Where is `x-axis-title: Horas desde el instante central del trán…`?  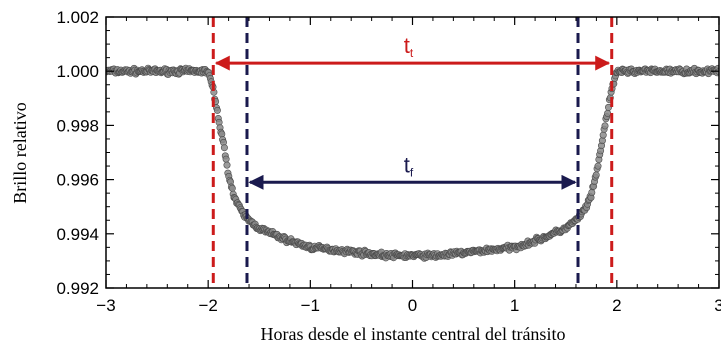
x-axis-title: Horas desde el instante central del trán… is located at coordinates (413, 334).